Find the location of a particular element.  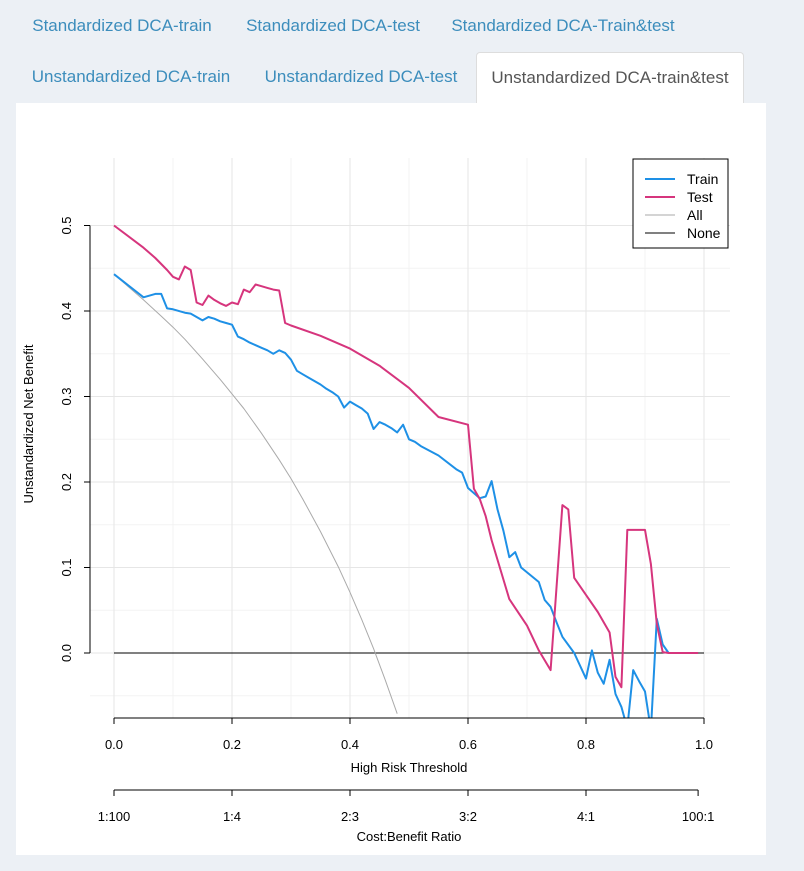

x-tick-label: 0.8 is located at coordinates (586, 744).